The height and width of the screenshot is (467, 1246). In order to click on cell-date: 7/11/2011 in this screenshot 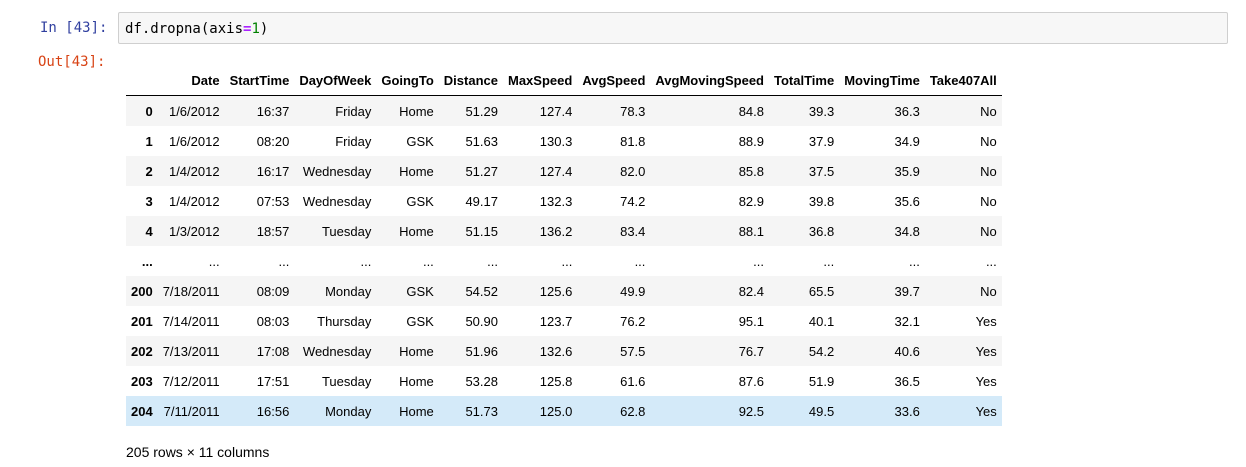, I will do `click(191, 411)`.